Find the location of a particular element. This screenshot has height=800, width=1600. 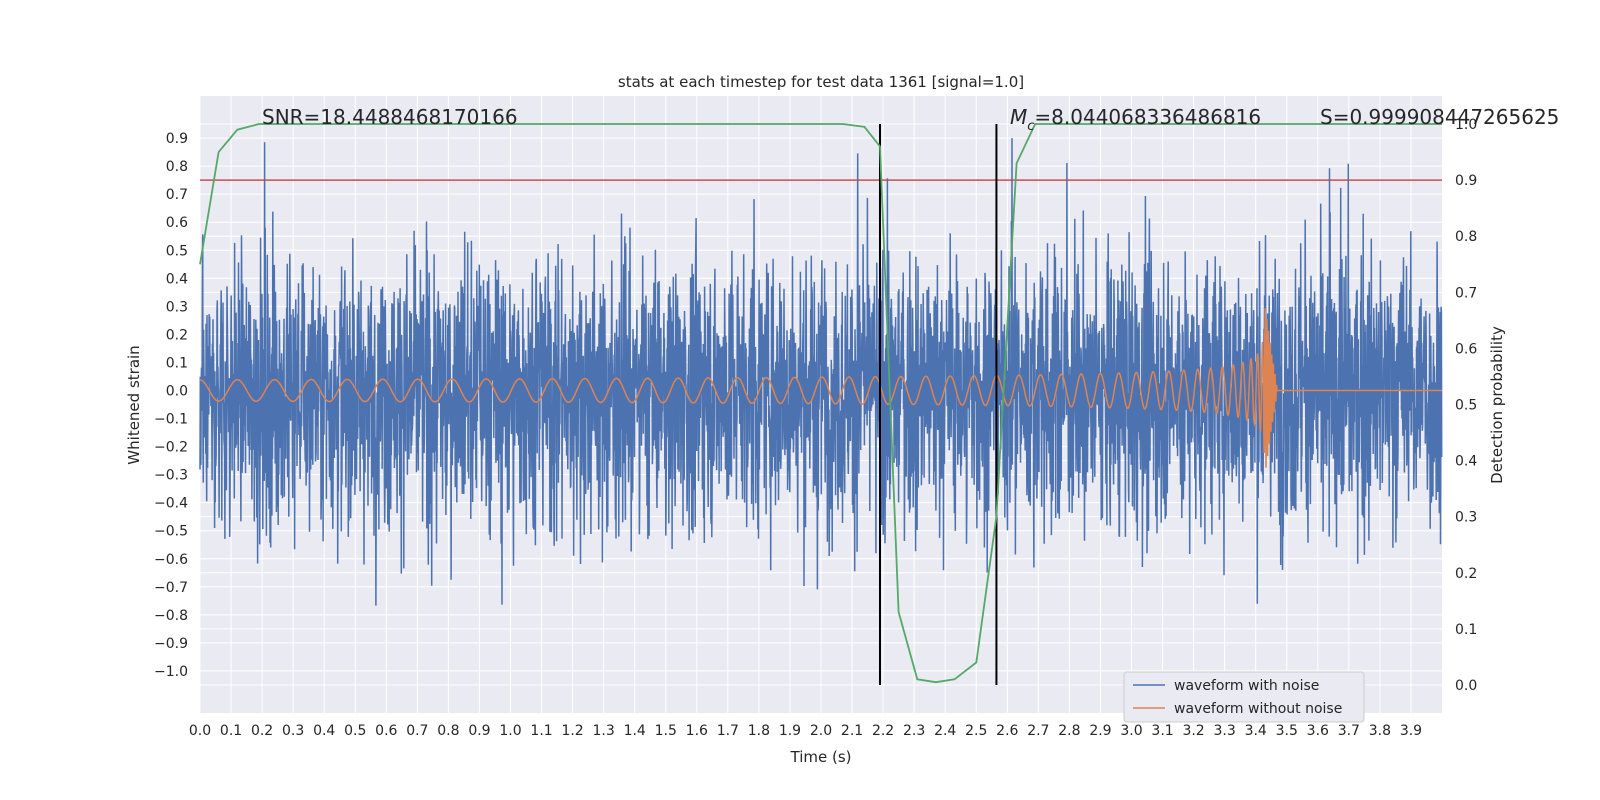

y-tick-label: 0.0 is located at coordinates (177, 391).